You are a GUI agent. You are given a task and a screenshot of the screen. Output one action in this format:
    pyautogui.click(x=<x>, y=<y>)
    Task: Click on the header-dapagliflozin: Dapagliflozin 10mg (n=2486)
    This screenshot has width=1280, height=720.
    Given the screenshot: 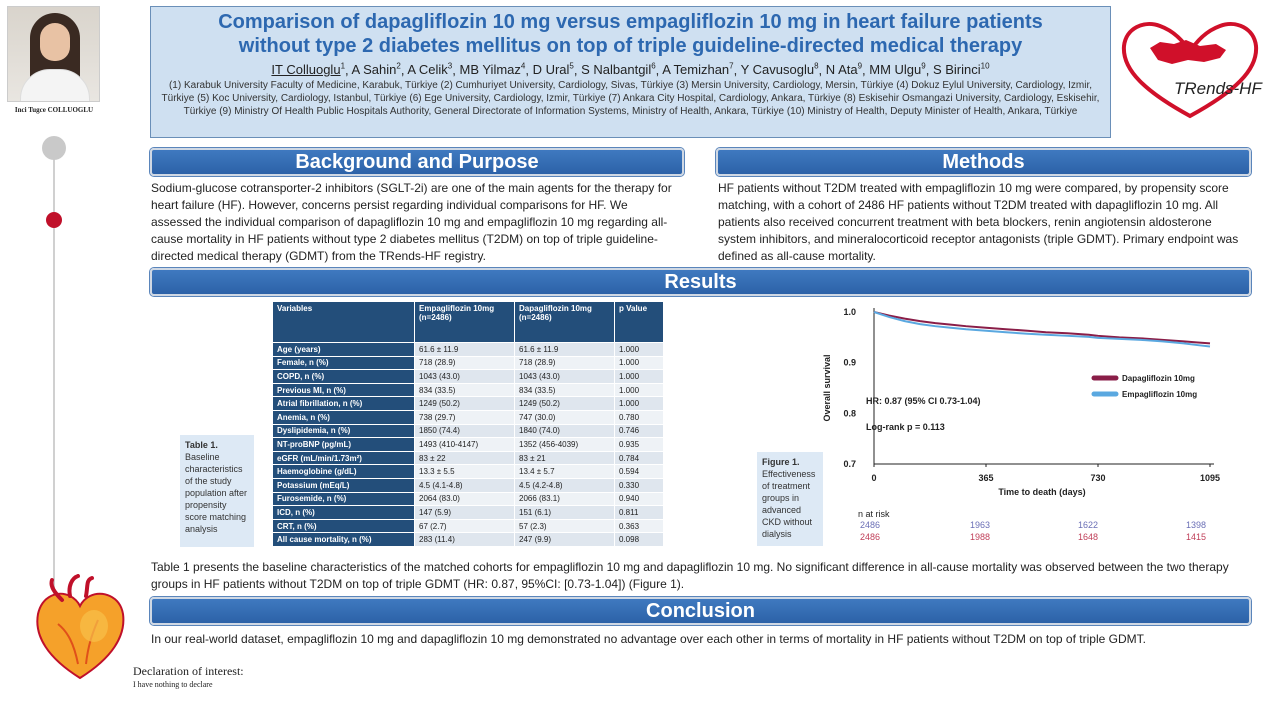 What is the action you would take?
    pyautogui.click(x=564, y=322)
    